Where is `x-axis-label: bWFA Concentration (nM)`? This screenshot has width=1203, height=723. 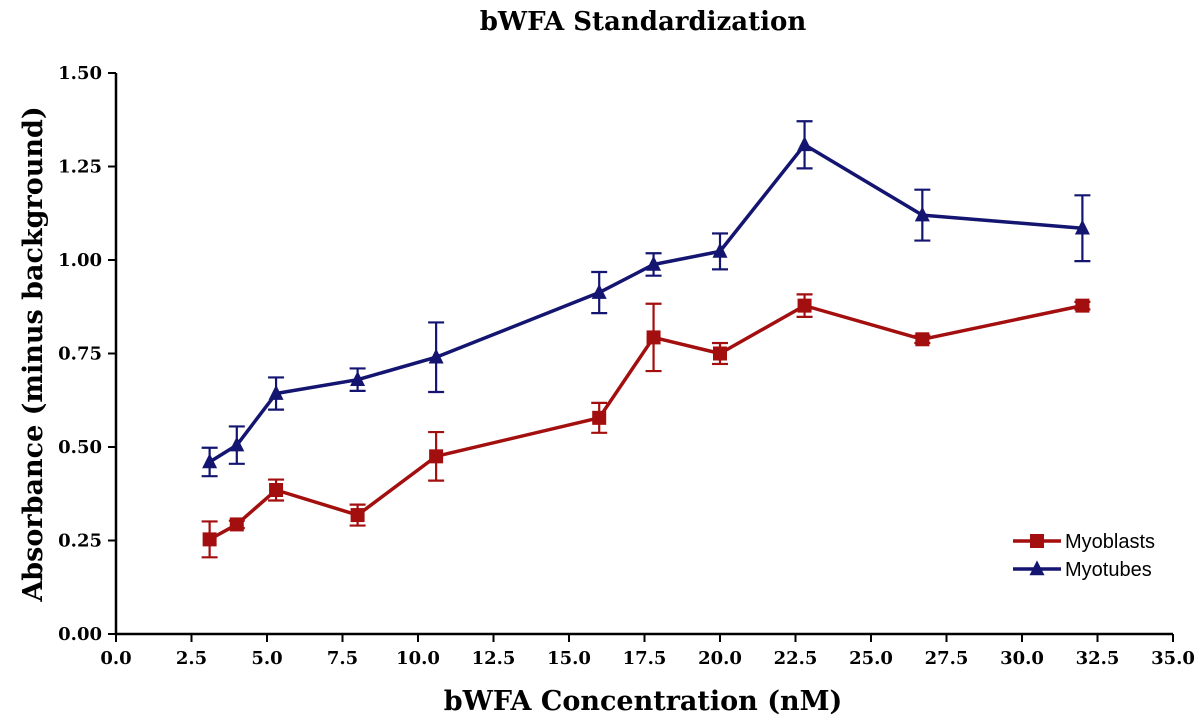 x-axis-label: bWFA Concentration (nM) is located at coordinates (643, 701).